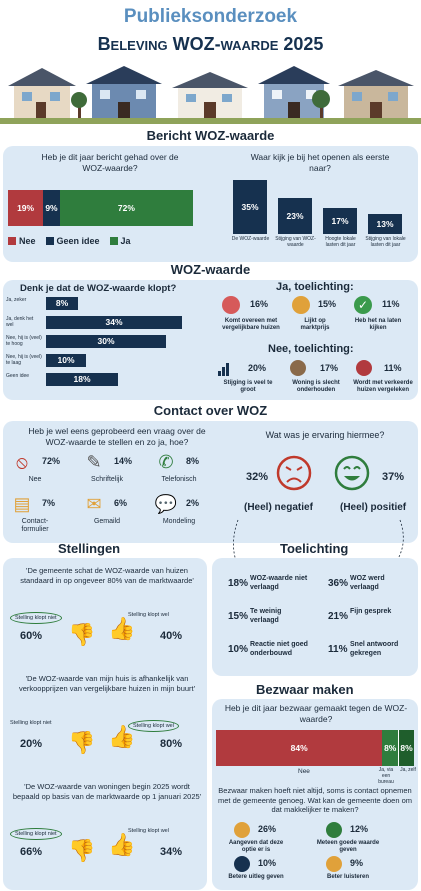  Describe the element at coordinates (226, 368) in the screenshot. I see `rising-bars-icon` at that location.